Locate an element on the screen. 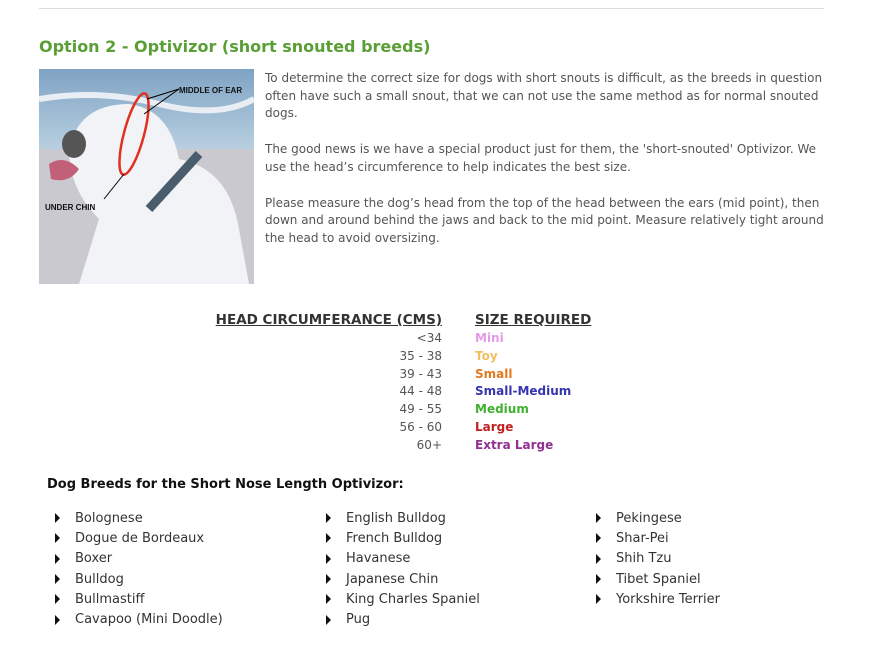 The height and width of the screenshot is (660, 880). breed-list-item: French Bulldog is located at coordinates (403, 538).